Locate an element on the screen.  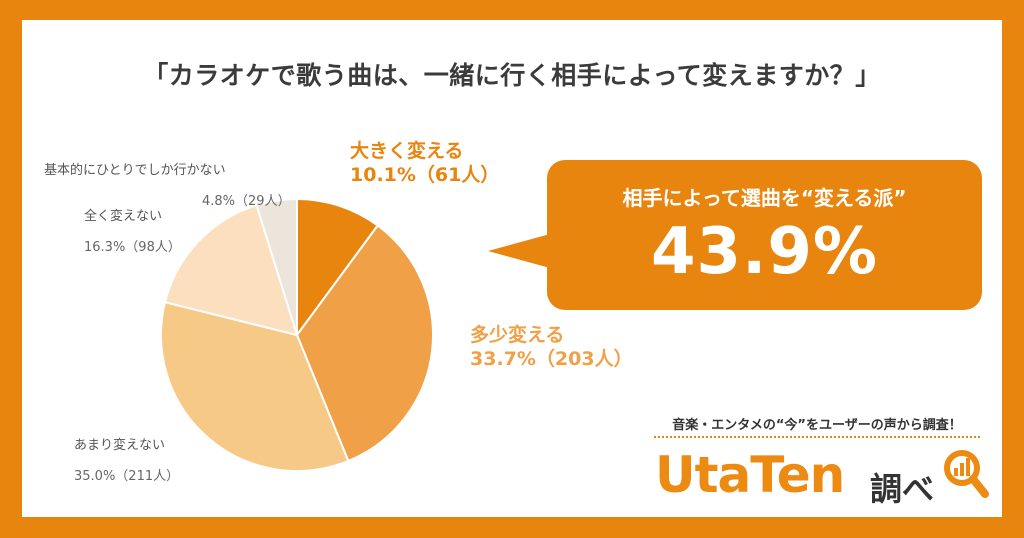
pie-chart is located at coordinates (297, 334).